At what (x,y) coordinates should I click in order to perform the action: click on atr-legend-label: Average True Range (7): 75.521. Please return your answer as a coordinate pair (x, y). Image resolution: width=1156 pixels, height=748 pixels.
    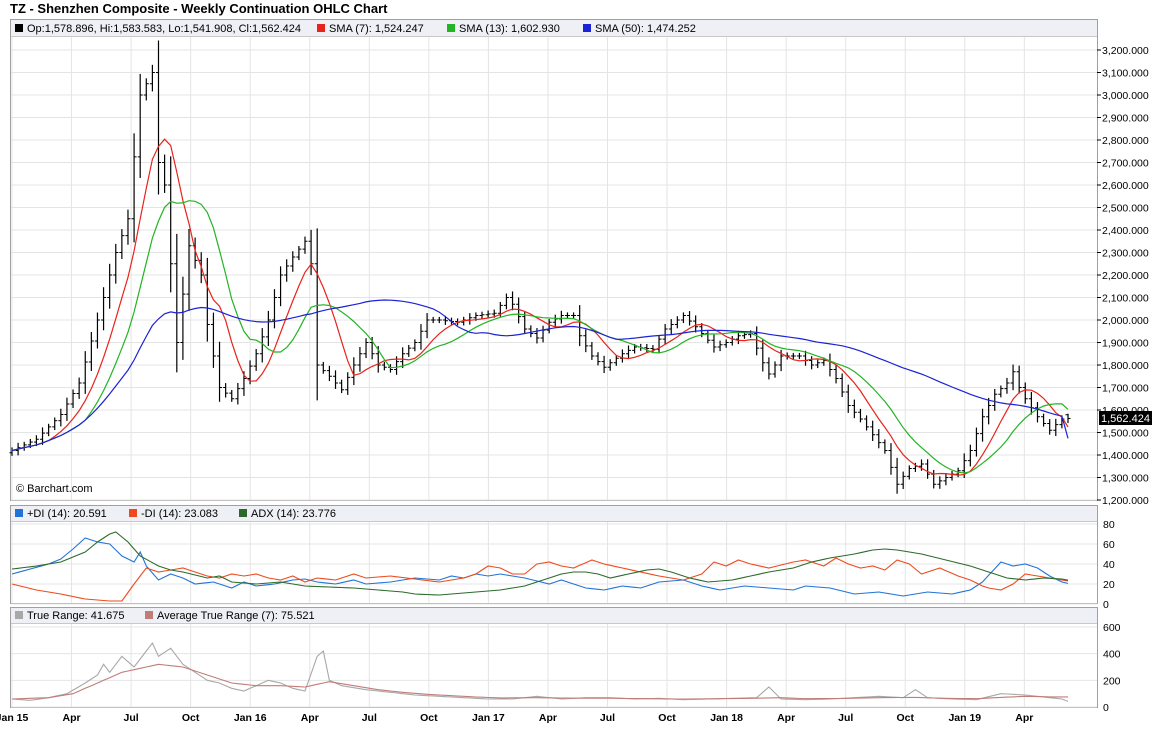
    Looking at the image, I should click on (236, 616).